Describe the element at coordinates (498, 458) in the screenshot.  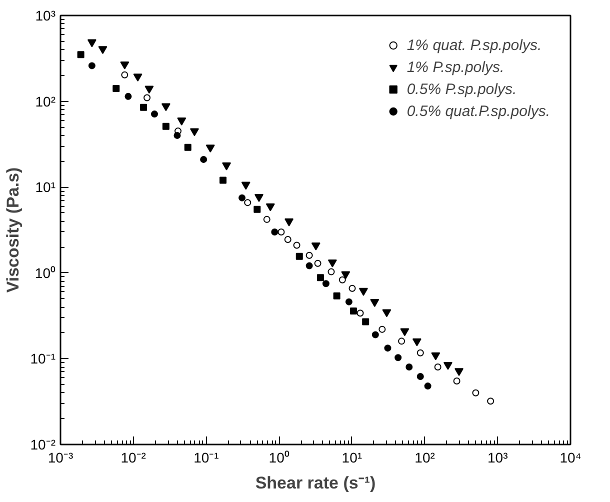
I see `x-tick-label: 10³` at that location.